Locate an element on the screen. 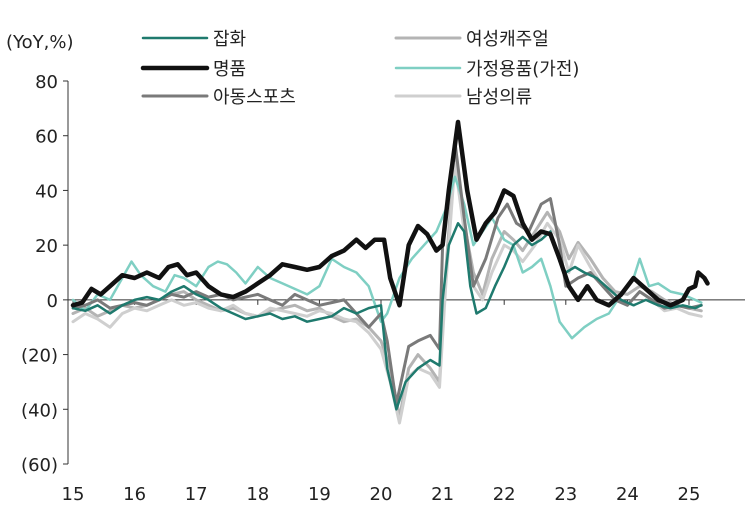 The width and height of the screenshot is (751, 507). y-tick-label: (60) is located at coordinates (39, 465).